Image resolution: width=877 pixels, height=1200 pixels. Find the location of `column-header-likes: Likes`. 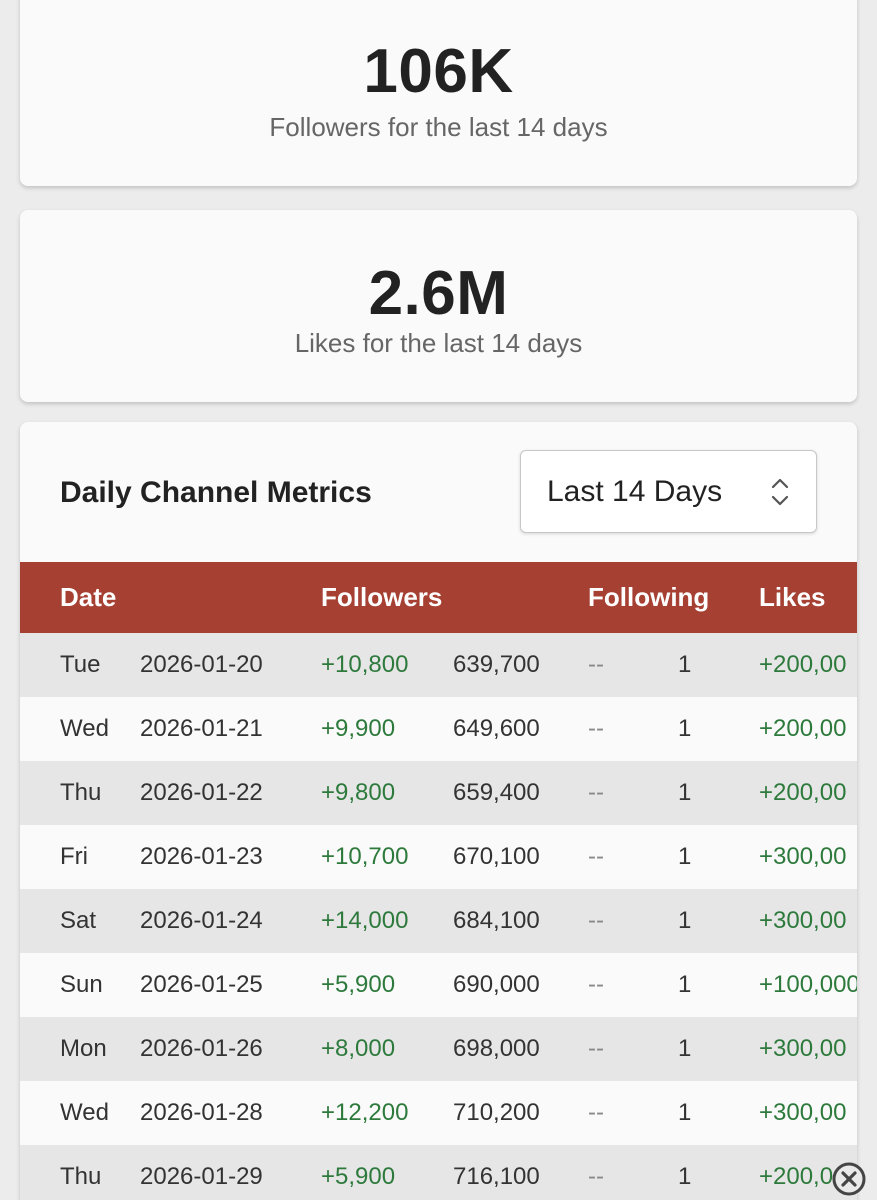

column-header-likes: Likes is located at coordinates (792, 597).